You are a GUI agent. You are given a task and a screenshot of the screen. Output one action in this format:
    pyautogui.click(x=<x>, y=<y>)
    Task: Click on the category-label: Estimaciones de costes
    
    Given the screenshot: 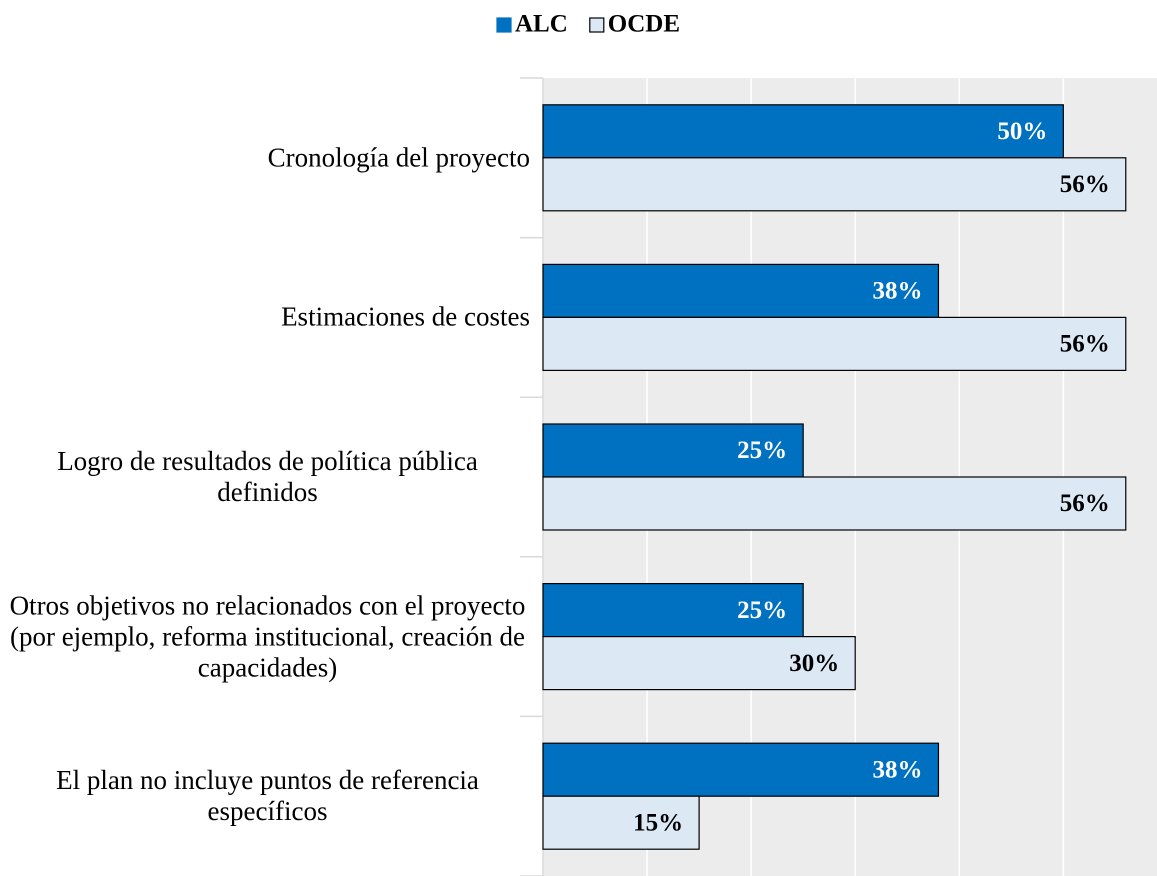 What is the action you would take?
    pyautogui.click(x=405, y=316)
    